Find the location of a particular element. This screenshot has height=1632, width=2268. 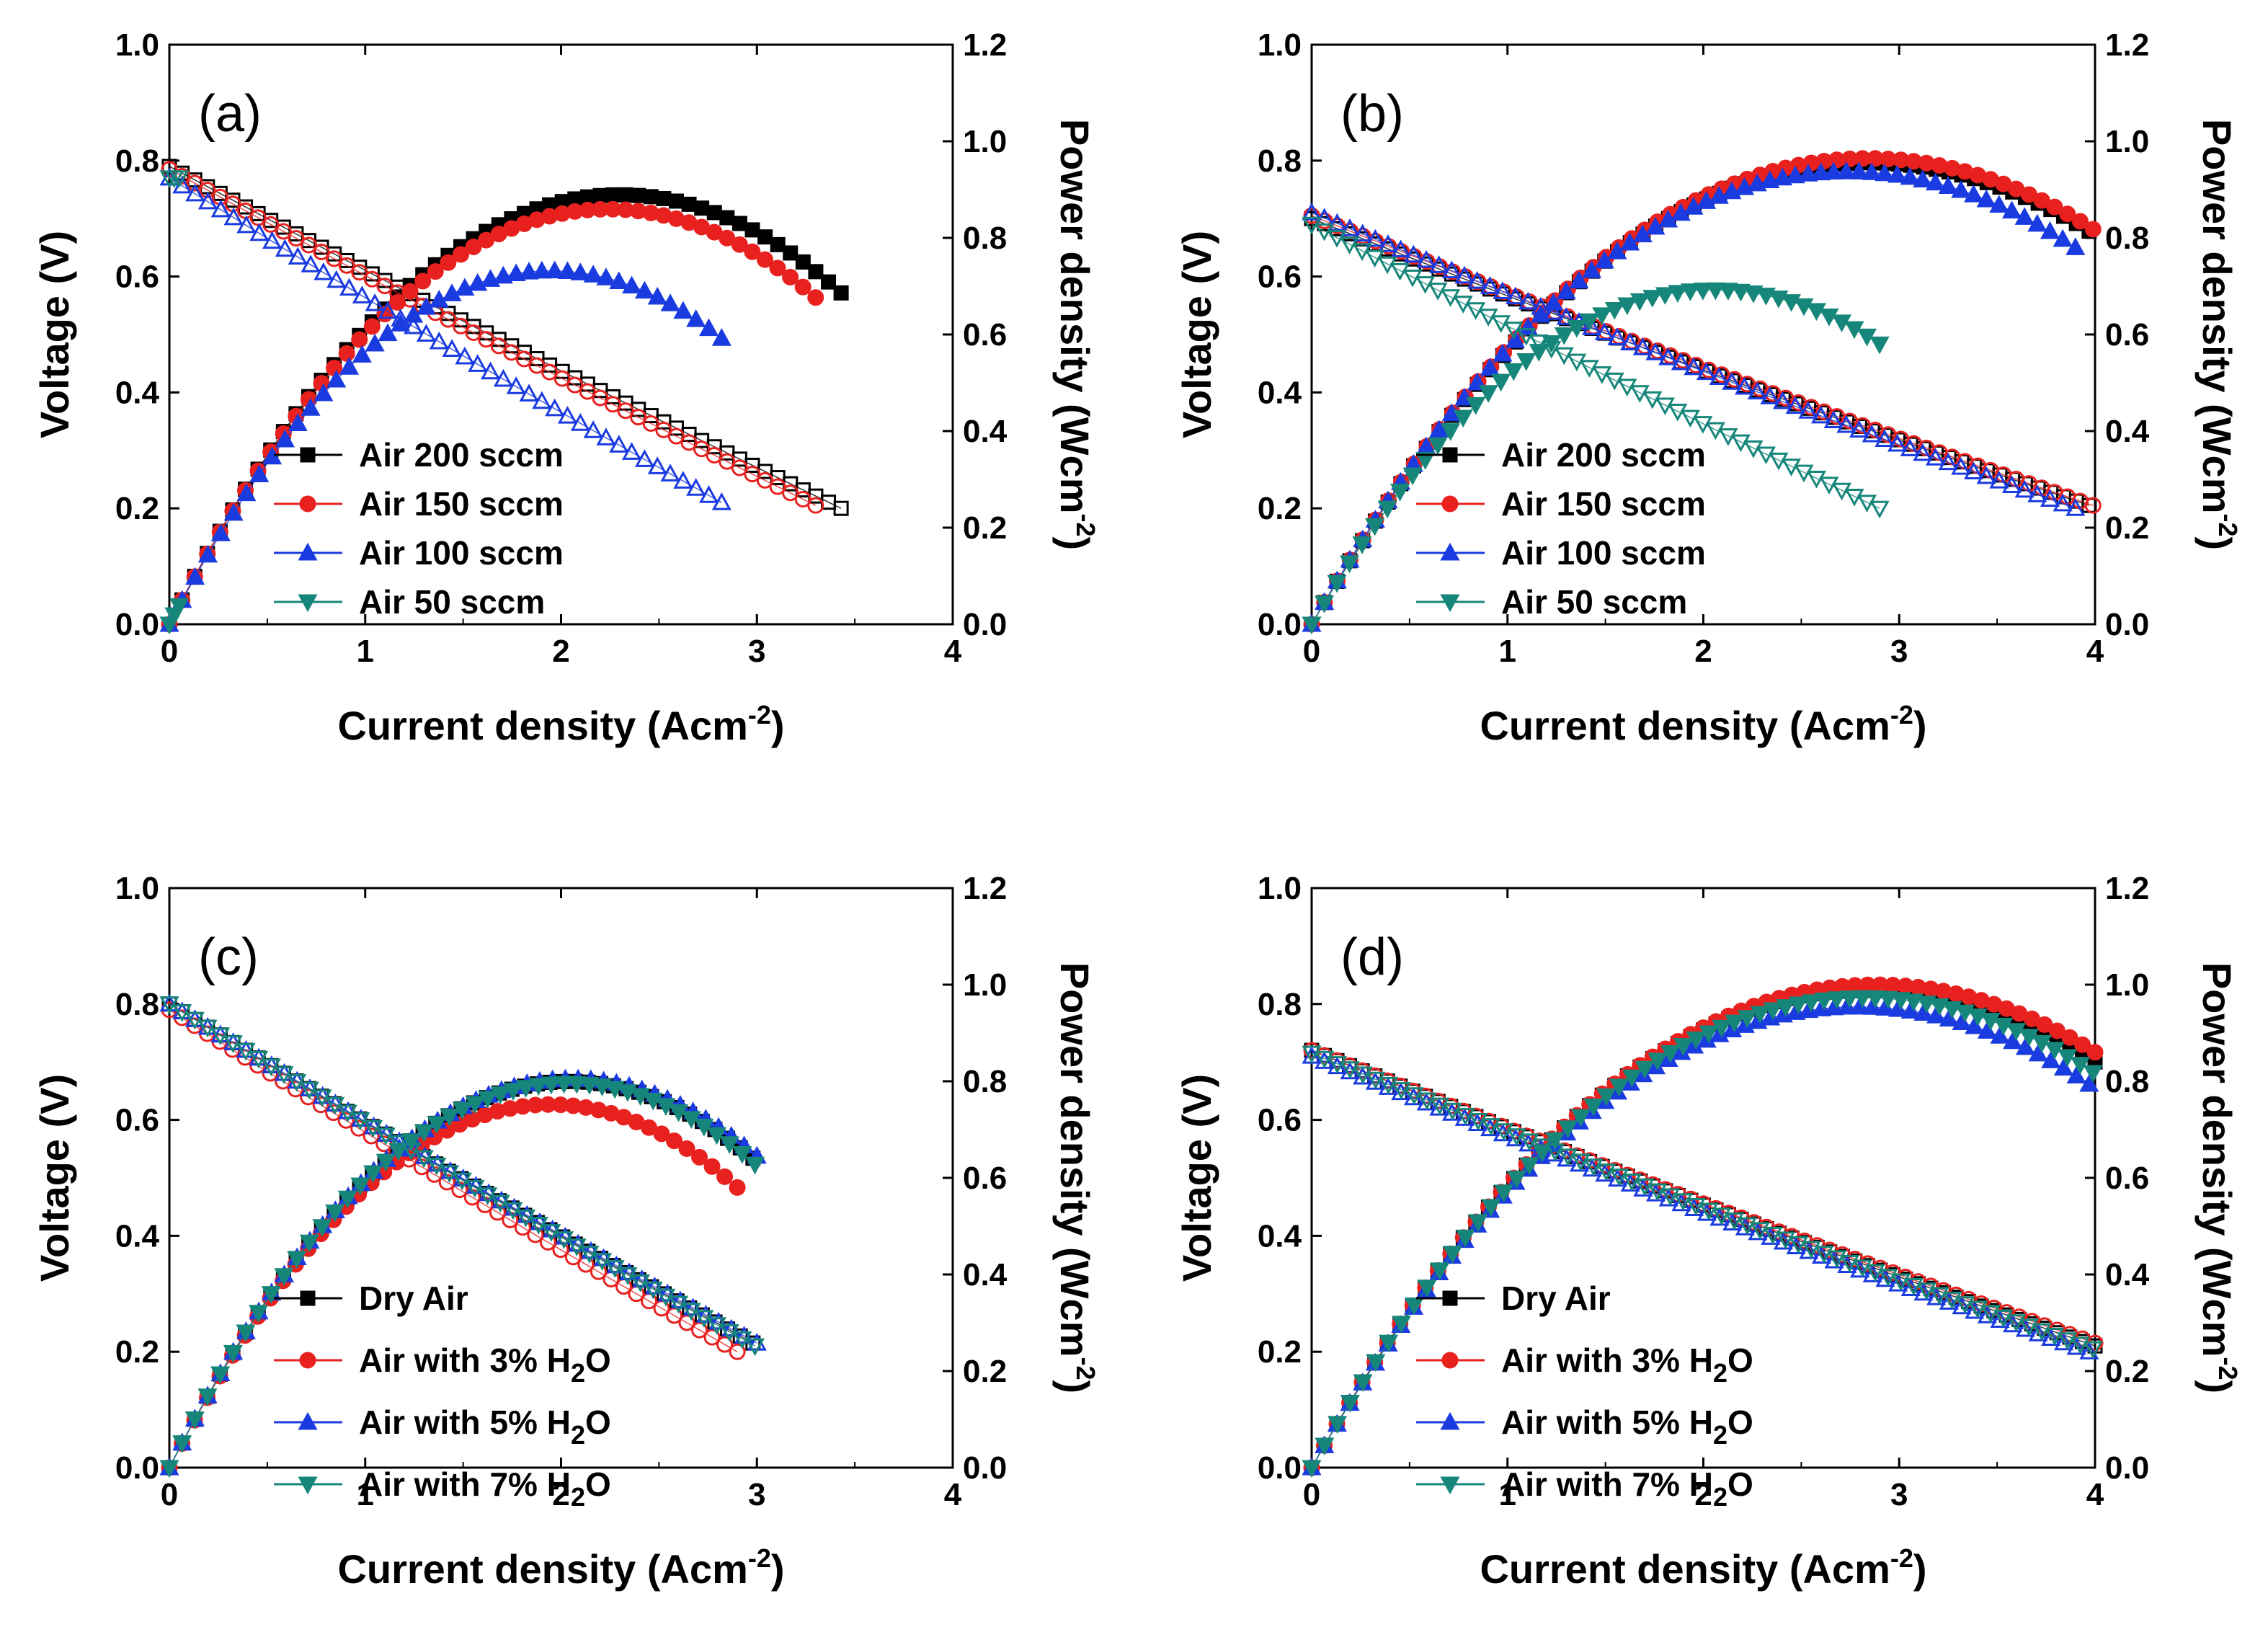

plot-frame is located at coordinates (1703, 1178).